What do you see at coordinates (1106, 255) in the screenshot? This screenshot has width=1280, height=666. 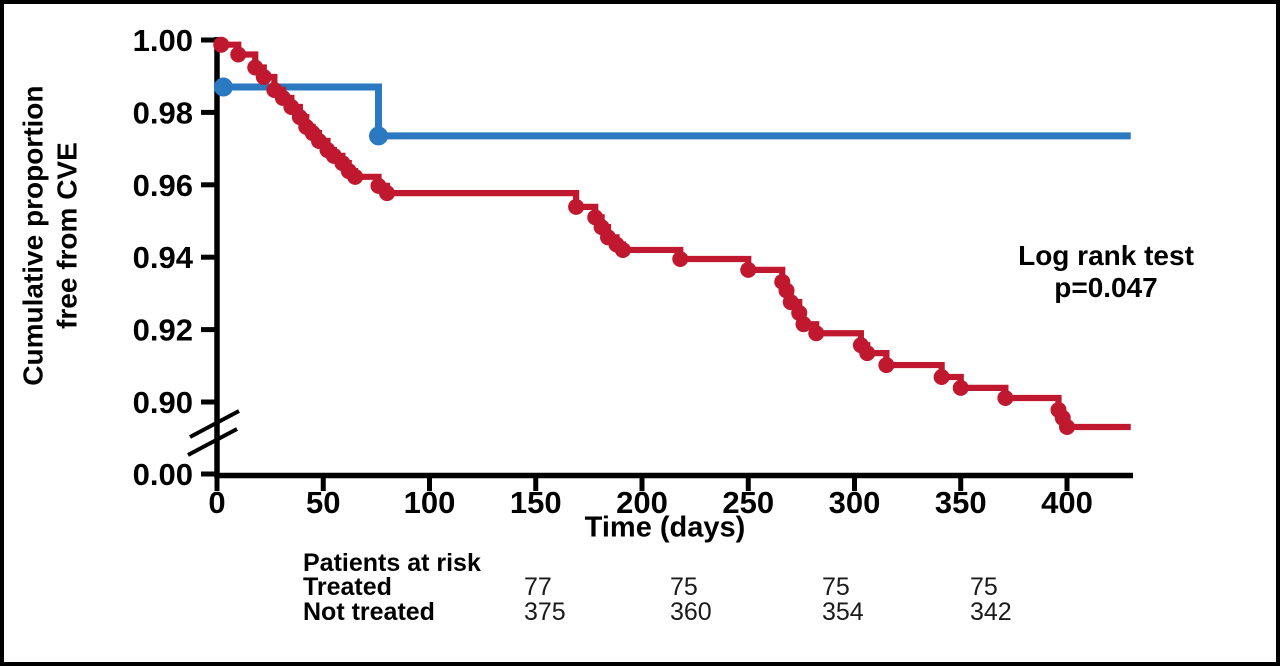 I see `logrank-annotation-line1: Log rank test` at bounding box center [1106, 255].